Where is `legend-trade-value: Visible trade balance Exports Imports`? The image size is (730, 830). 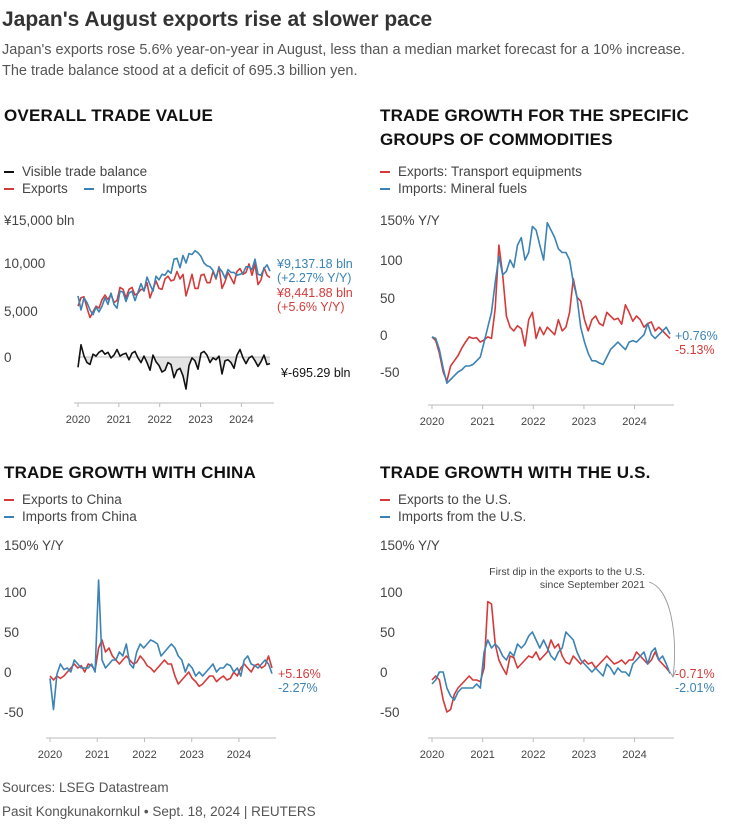 legend-trade-value: Visible trade balance Exports Imports is located at coordinates (75, 179).